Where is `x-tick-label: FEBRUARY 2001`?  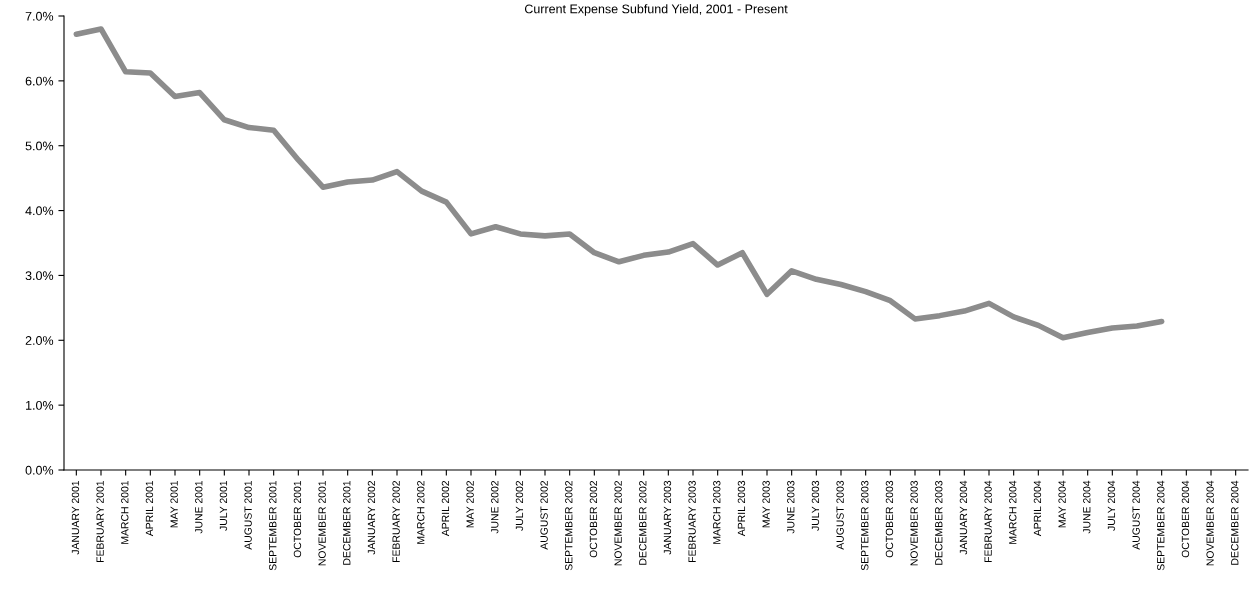
x-tick-label: FEBRUARY 2001 is located at coordinates (100, 521).